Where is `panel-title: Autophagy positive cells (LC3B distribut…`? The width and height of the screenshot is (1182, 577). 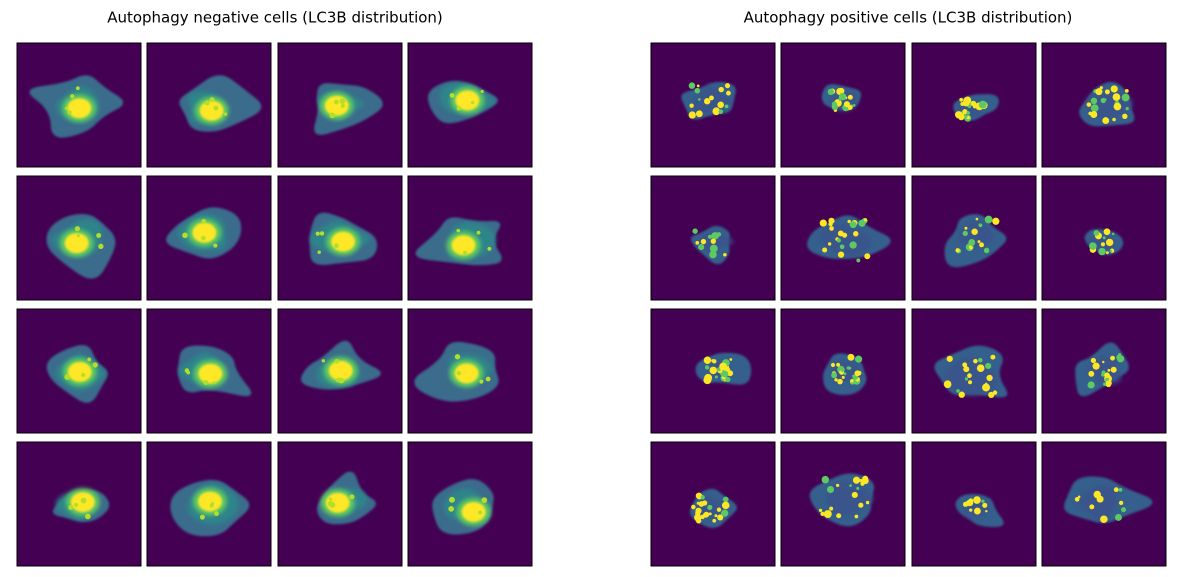 panel-title: Autophagy positive cells (LC3B distribut… is located at coordinates (908, 18).